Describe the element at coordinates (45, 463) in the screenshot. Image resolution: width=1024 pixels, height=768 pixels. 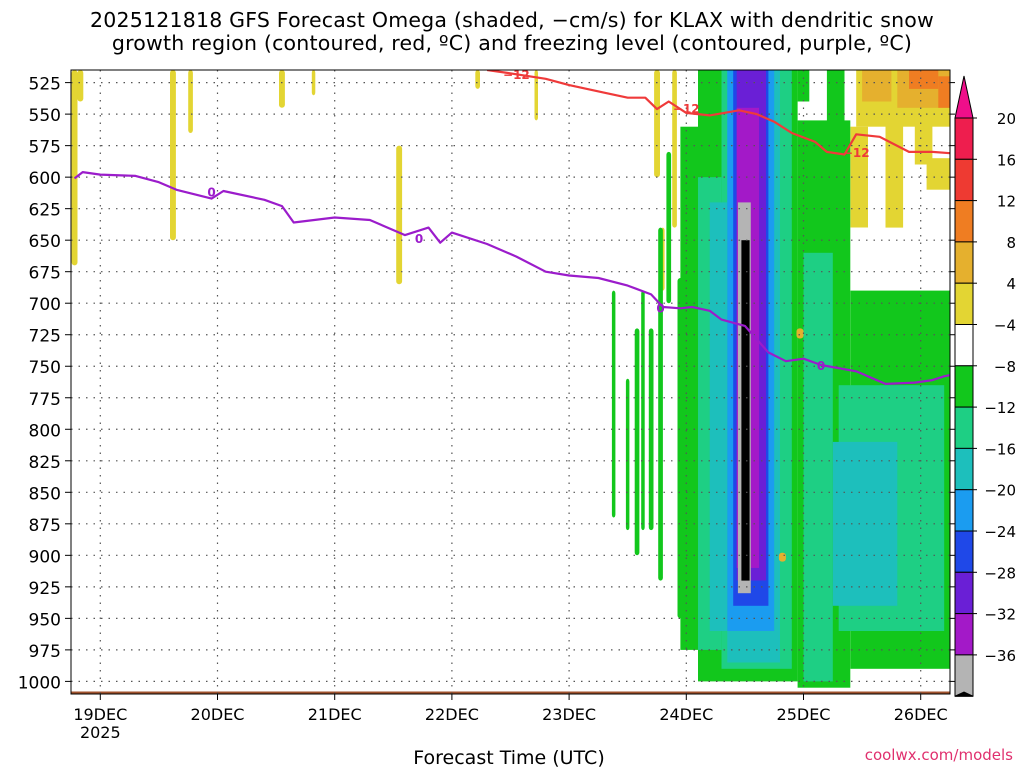
I see `y-tick-label: 825` at that location.